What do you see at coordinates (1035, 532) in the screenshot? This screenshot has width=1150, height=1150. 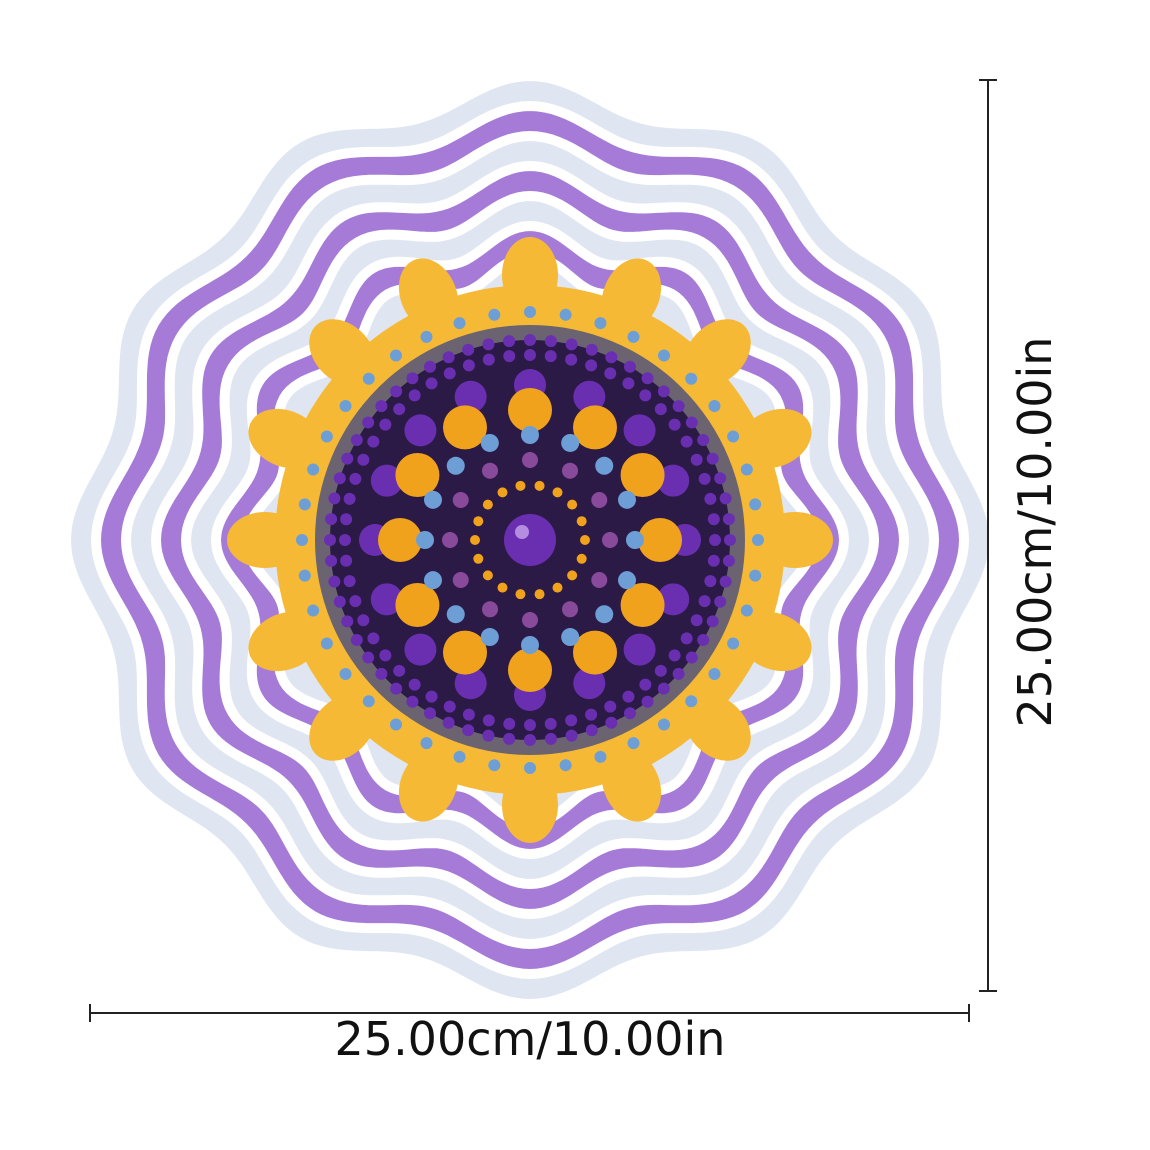 I see `height-dimension-label: 25.00cm/10.00in` at bounding box center [1035, 532].